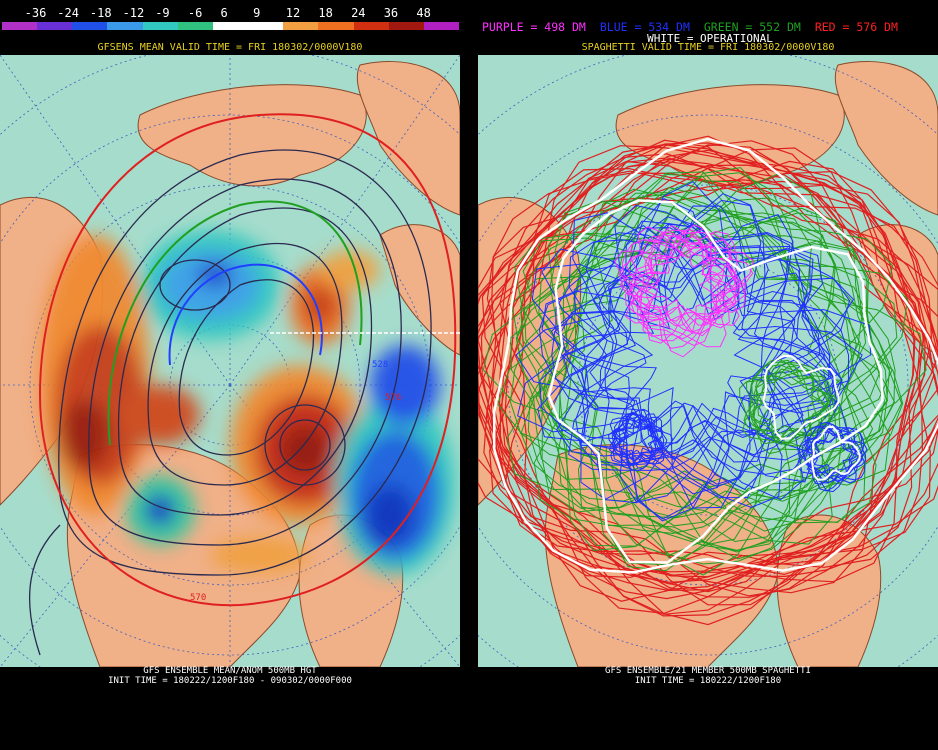 The height and width of the screenshot is (750, 938). What do you see at coordinates (293, 13) in the screenshot?
I see `colorbar-tick-label: 12` at bounding box center [293, 13].